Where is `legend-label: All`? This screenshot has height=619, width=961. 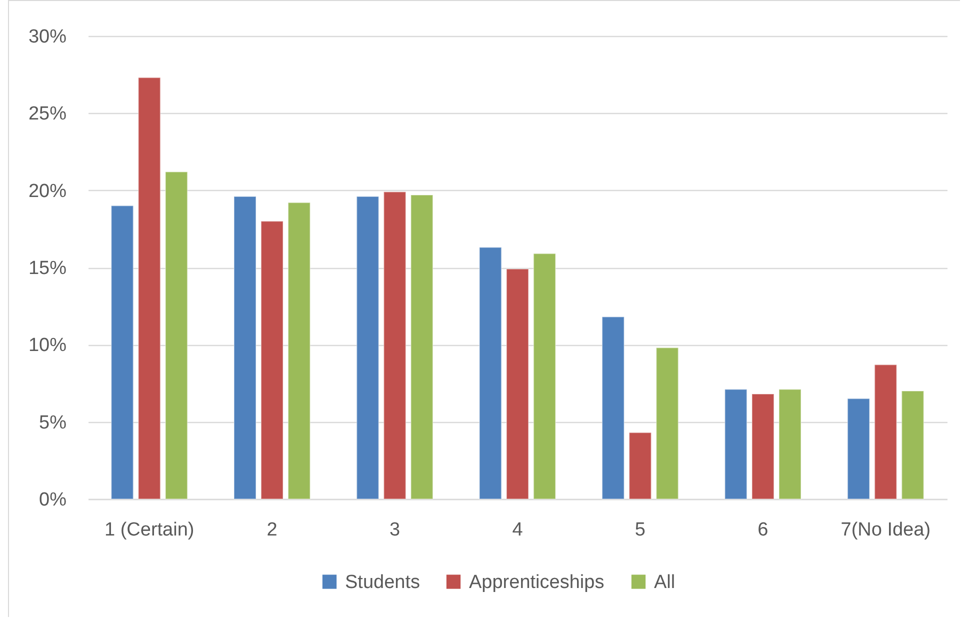 legend-label: All is located at coordinates (665, 582).